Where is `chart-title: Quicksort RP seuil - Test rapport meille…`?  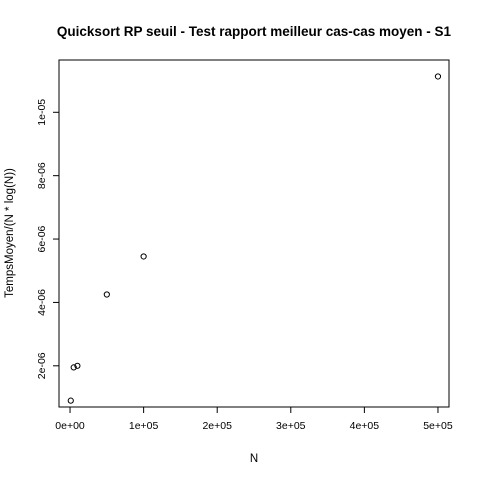 chart-title: Quicksort RP seuil - Test rapport meille… is located at coordinates (254, 31).